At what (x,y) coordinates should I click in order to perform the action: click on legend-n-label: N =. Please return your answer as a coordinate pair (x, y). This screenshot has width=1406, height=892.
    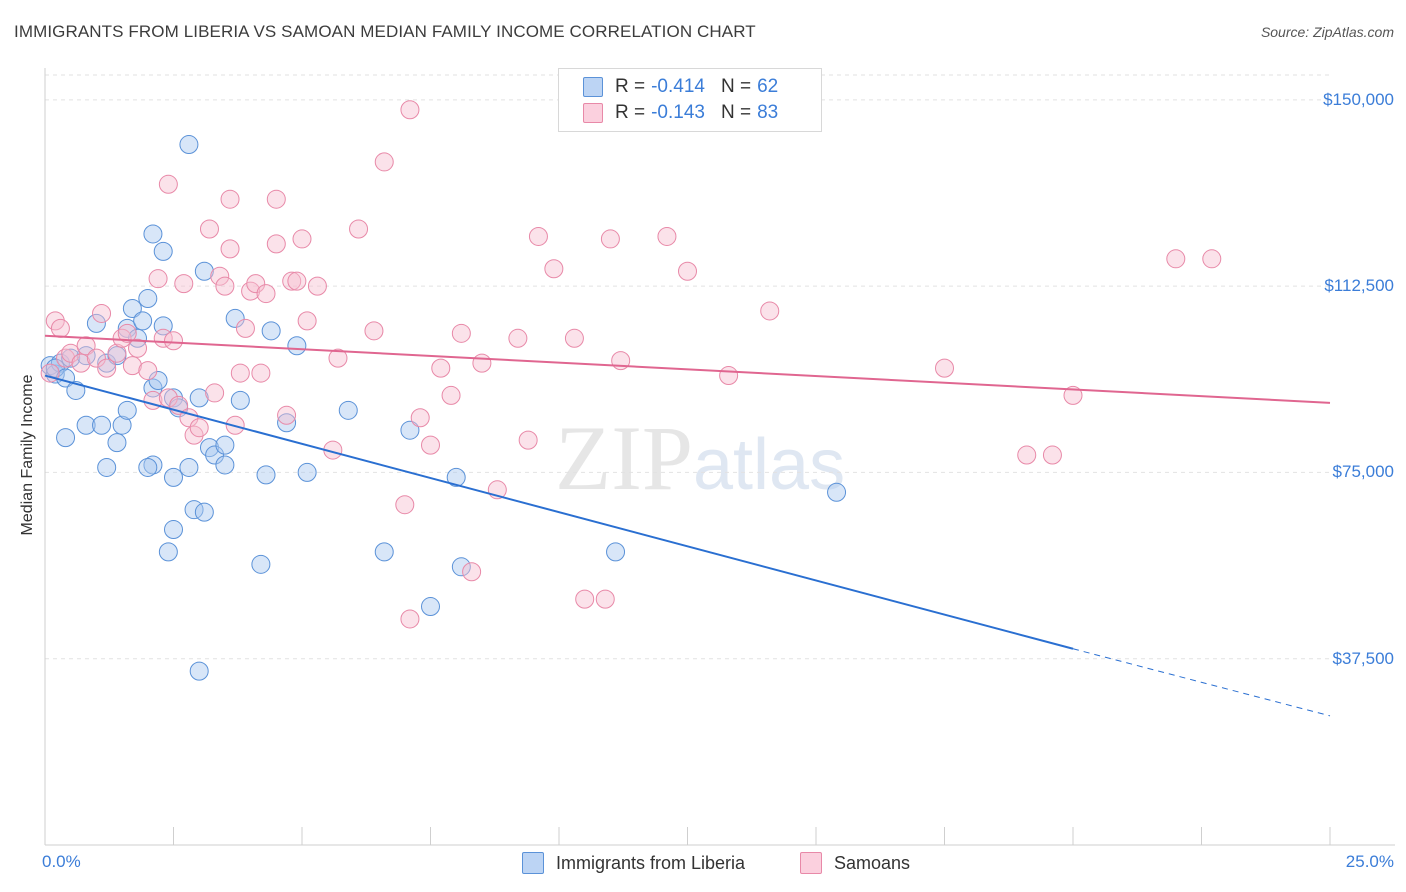
    Looking at the image, I should click on (736, 112).